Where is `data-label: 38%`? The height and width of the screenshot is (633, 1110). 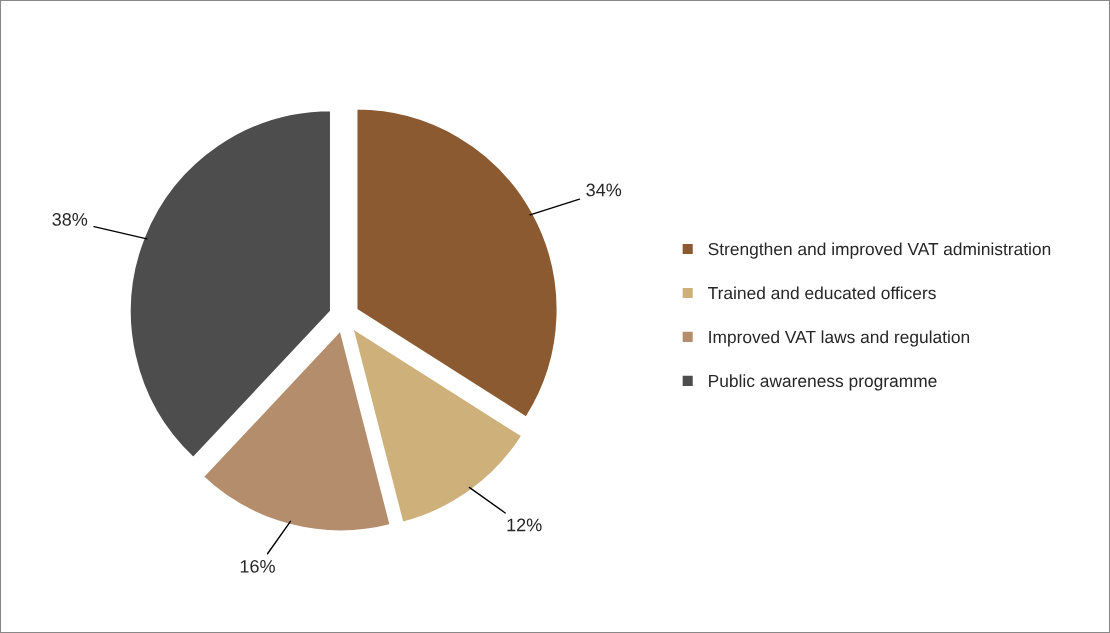
data-label: 38% is located at coordinates (70, 219).